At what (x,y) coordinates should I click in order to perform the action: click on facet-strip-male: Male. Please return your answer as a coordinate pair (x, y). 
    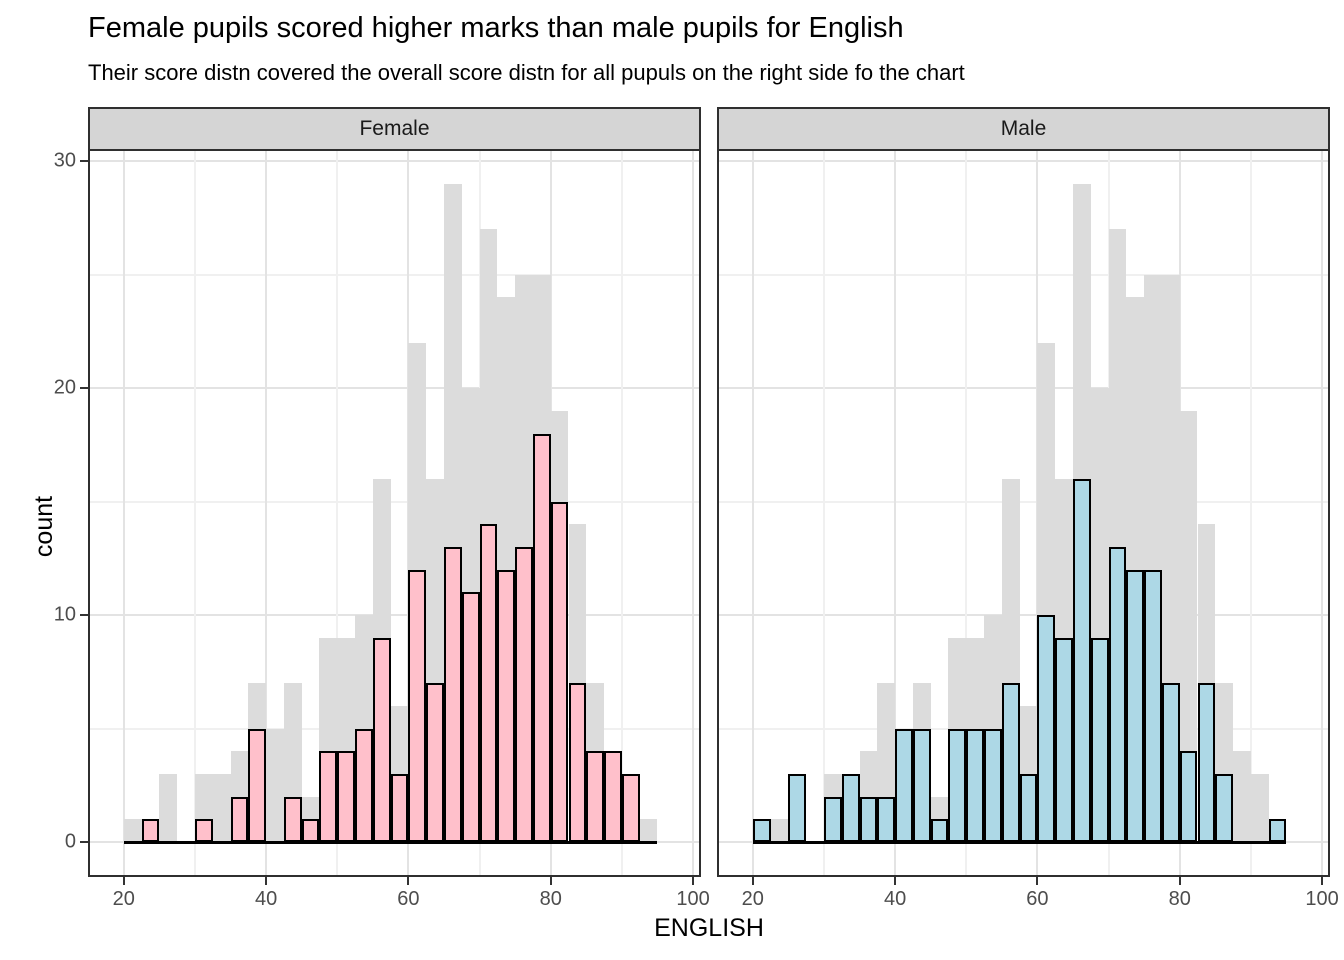
    Looking at the image, I should click on (1023, 129).